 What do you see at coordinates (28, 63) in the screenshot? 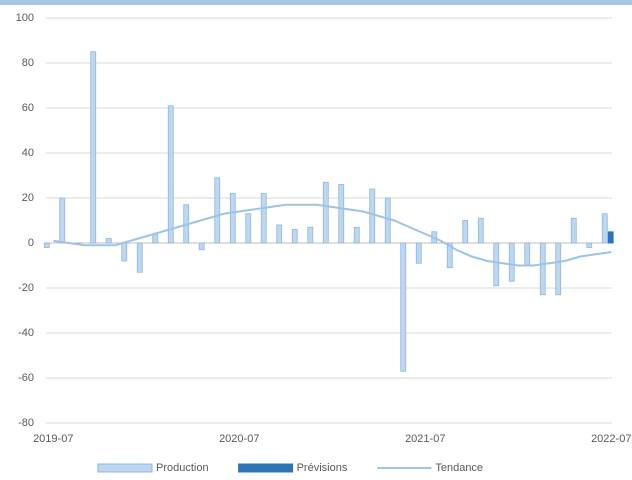
I see `y-tick-label: 80` at bounding box center [28, 63].